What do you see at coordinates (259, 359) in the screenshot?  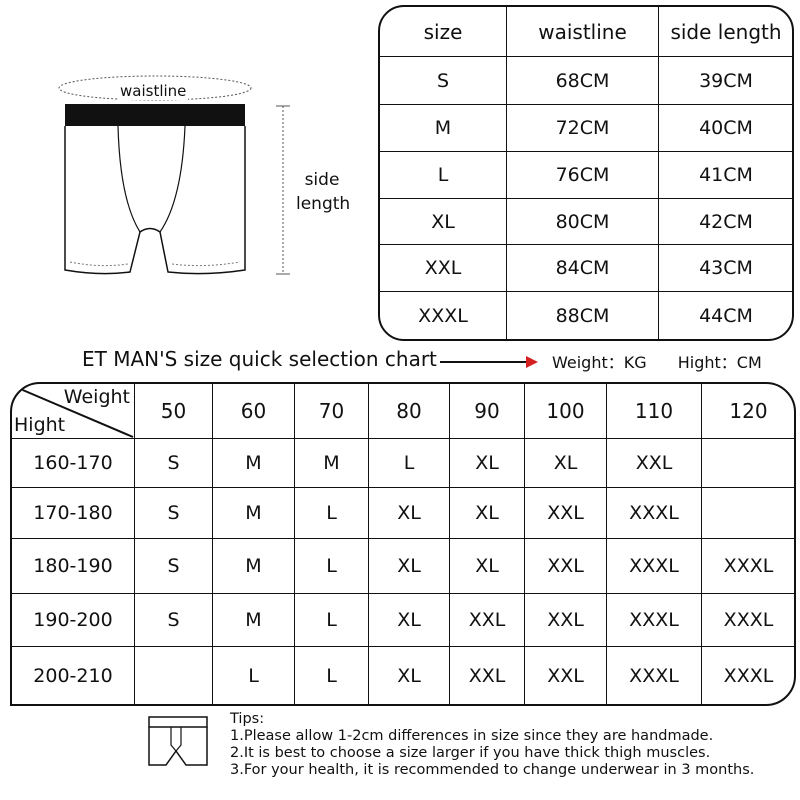 I see `chart-title: ET MAN'S size quick selection chart` at bounding box center [259, 359].